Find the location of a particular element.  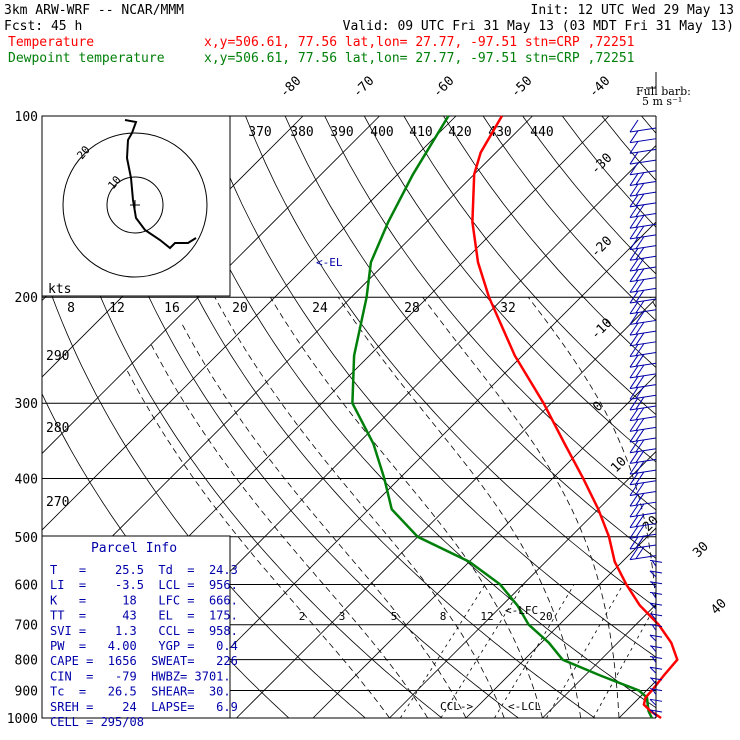

hodograph-ring-outer is located at coordinates (135, 205).